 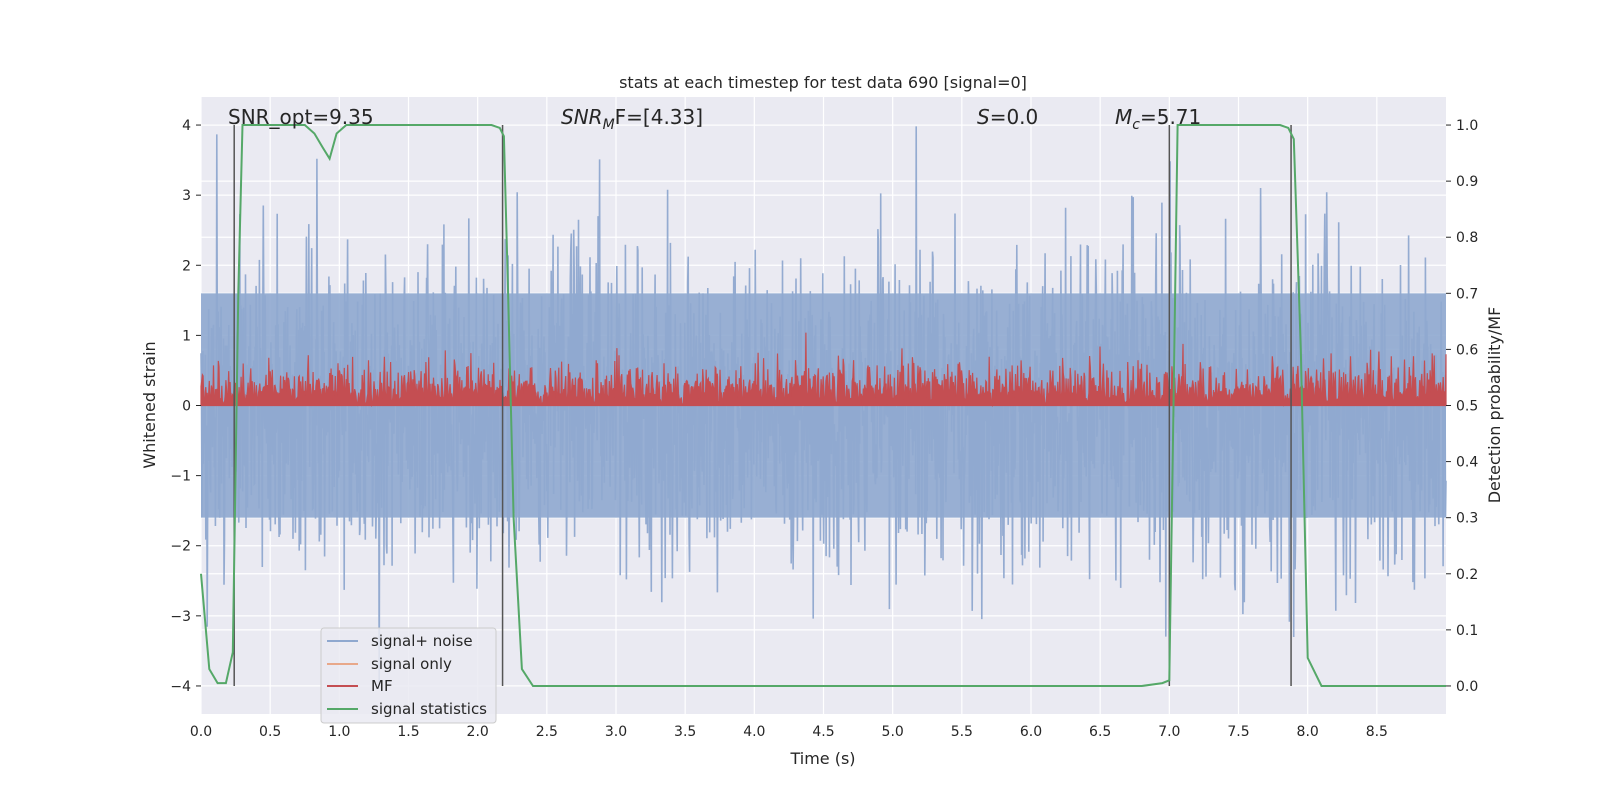 I want to click on x-tick-label-9: 4.5, so click(x=823, y=732).